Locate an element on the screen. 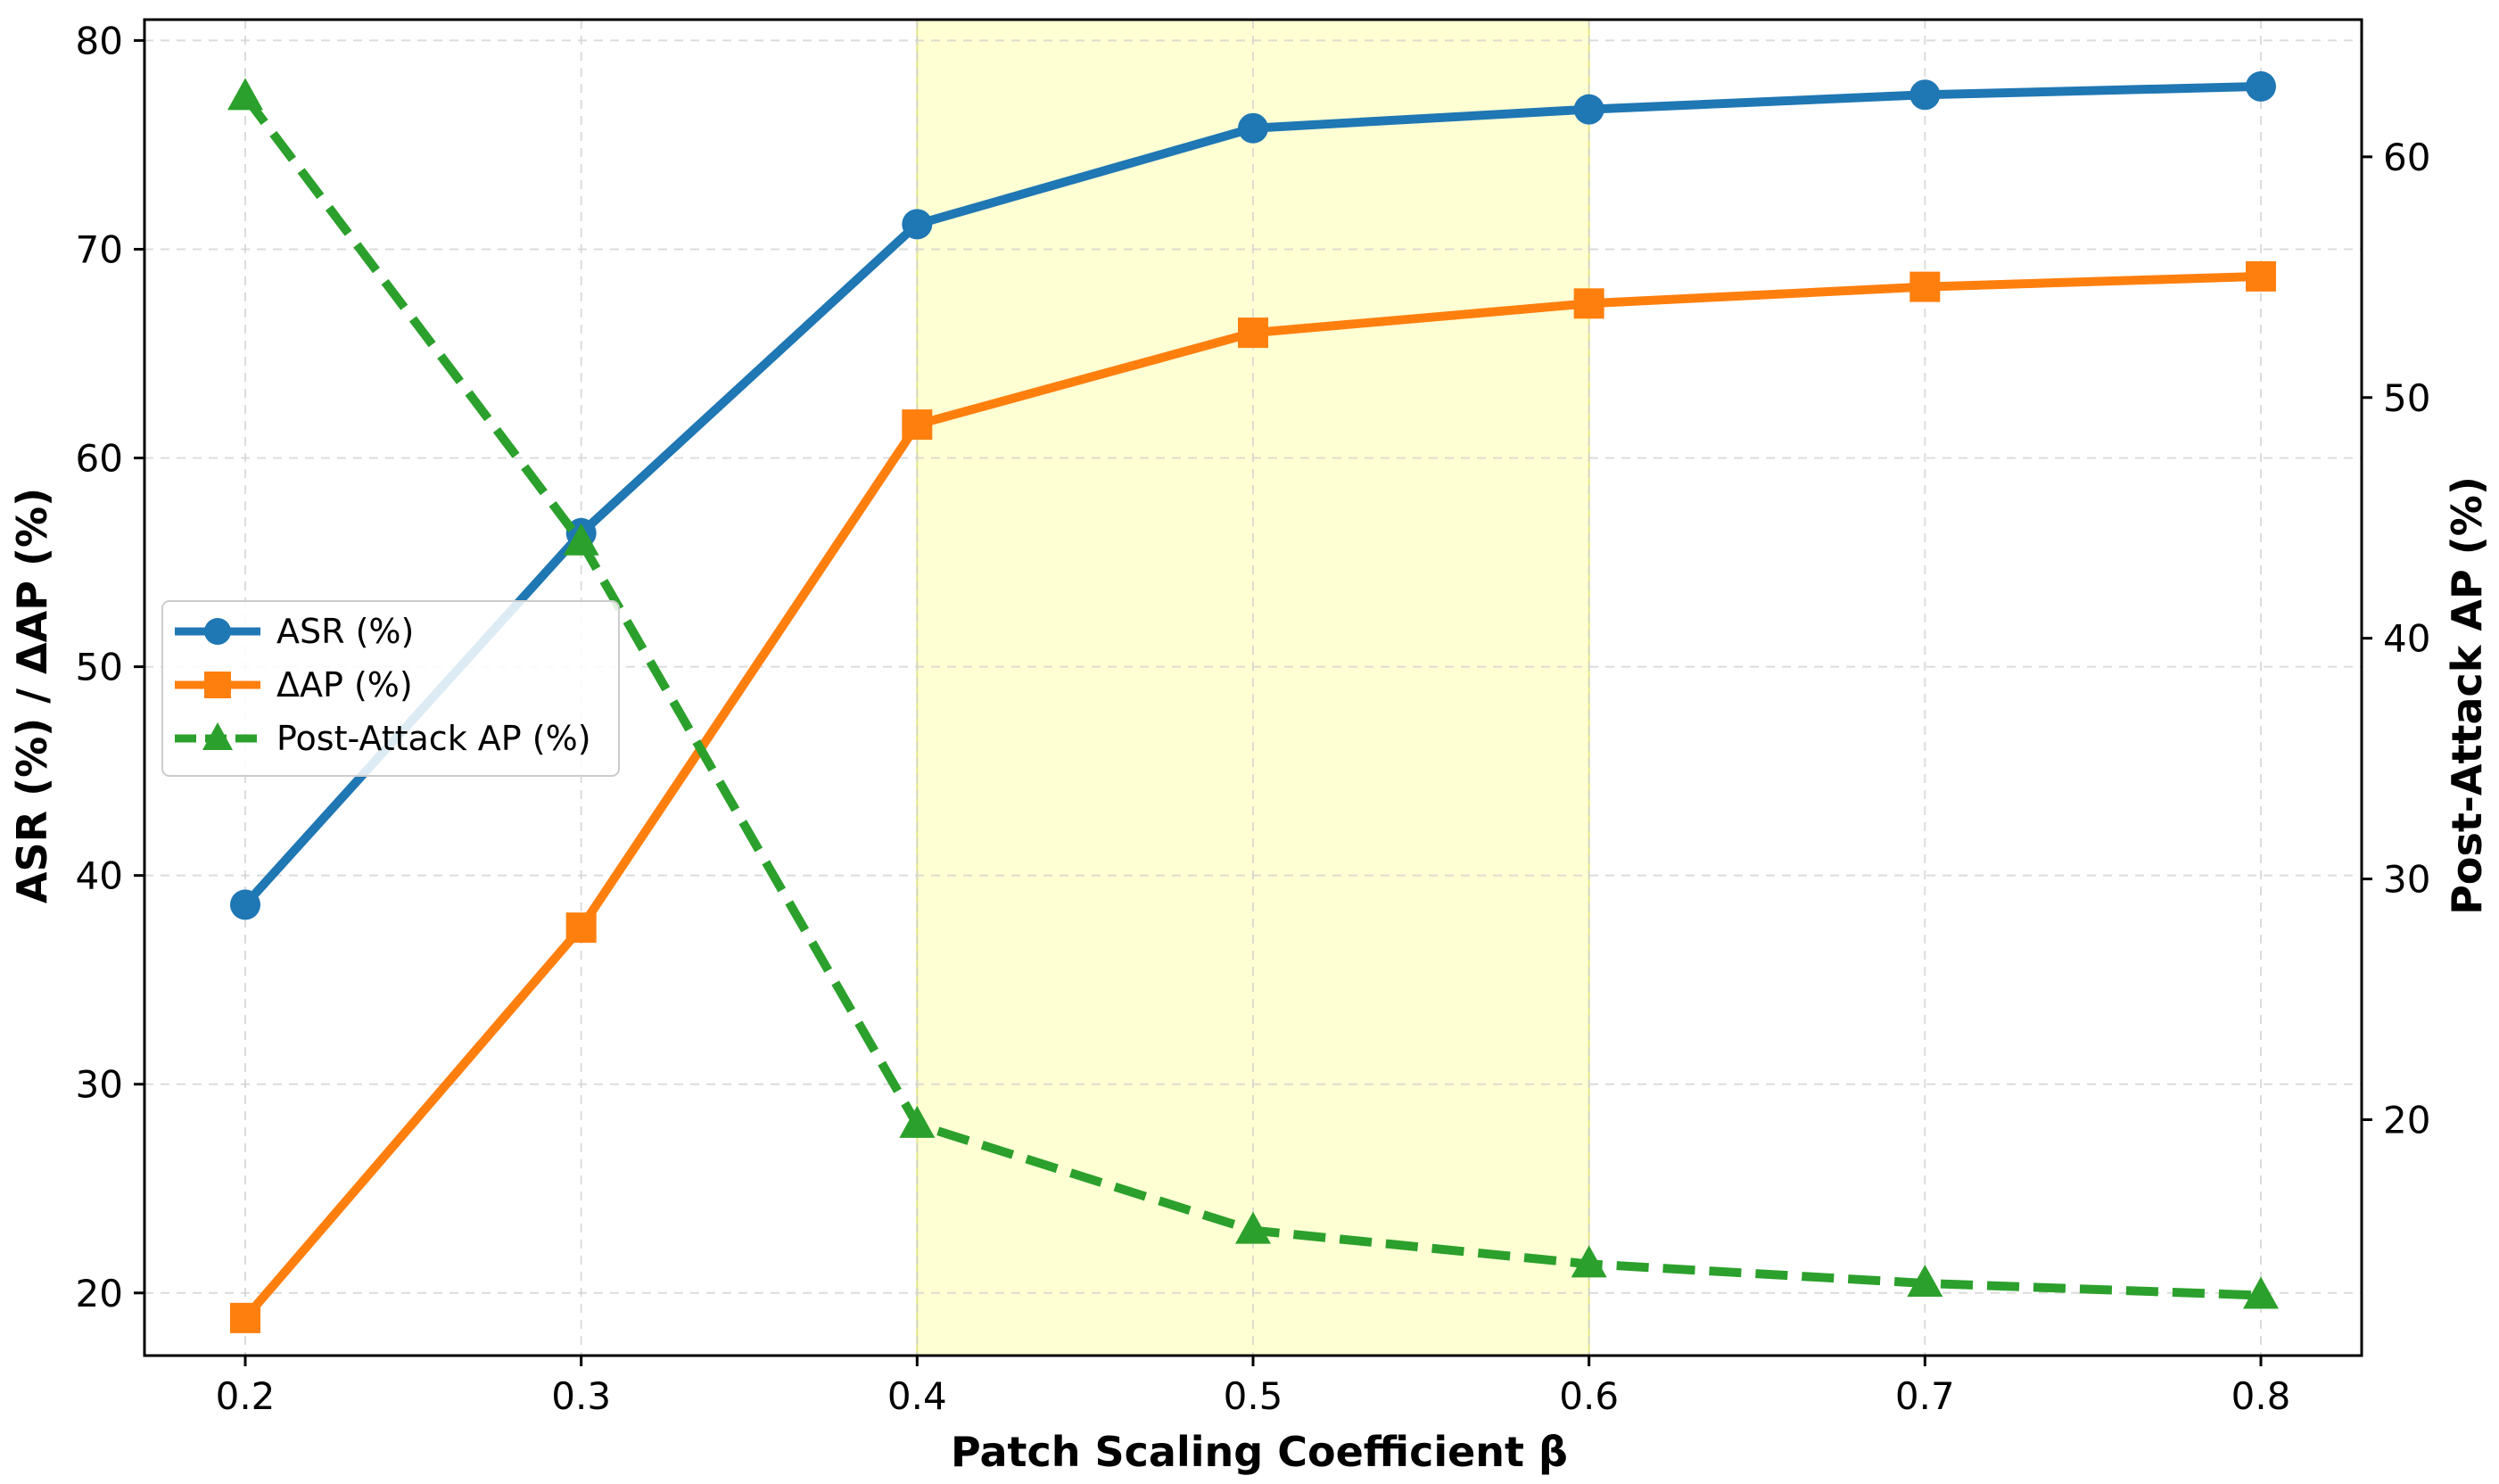 This screenshot has height=1484, width=2499. legend: ASR (%) ΔAP (%) Post-Attack AP (%) is located at coordinates (390, 689).